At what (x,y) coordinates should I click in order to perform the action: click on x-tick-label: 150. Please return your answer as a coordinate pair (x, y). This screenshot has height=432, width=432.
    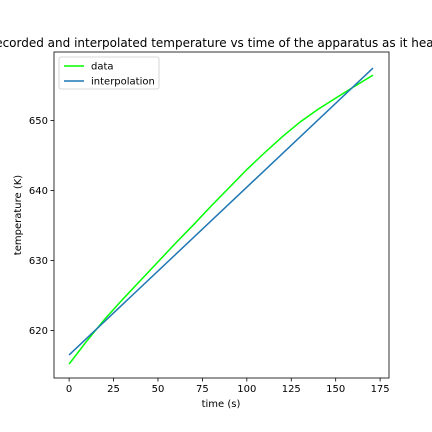
    Looking at the image, I should click on (335, 389).